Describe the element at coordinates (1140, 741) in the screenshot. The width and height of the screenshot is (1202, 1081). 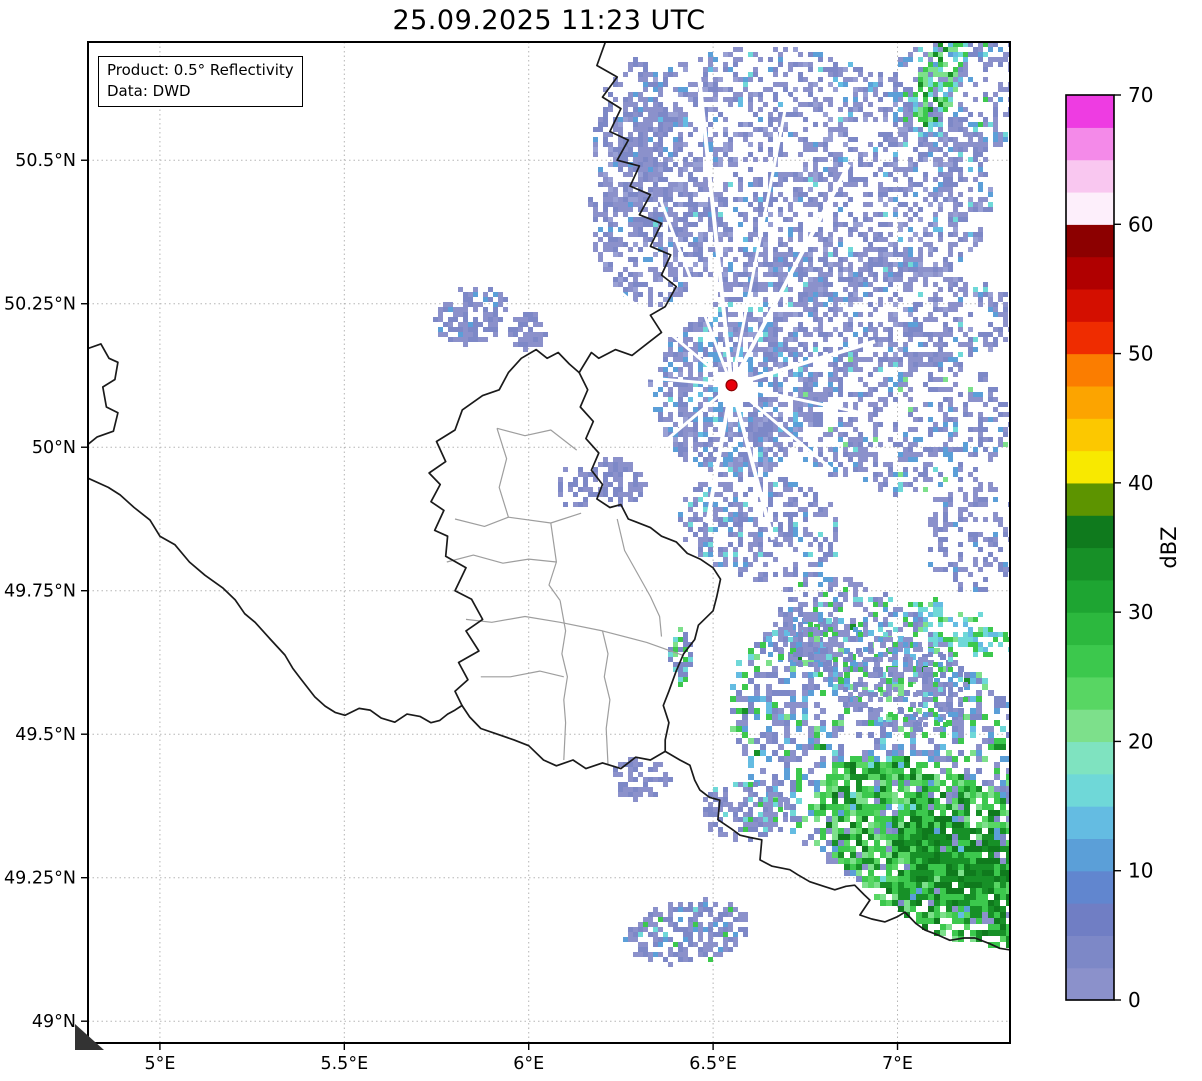
I see `colorbar-tick-label: 20` at that location.